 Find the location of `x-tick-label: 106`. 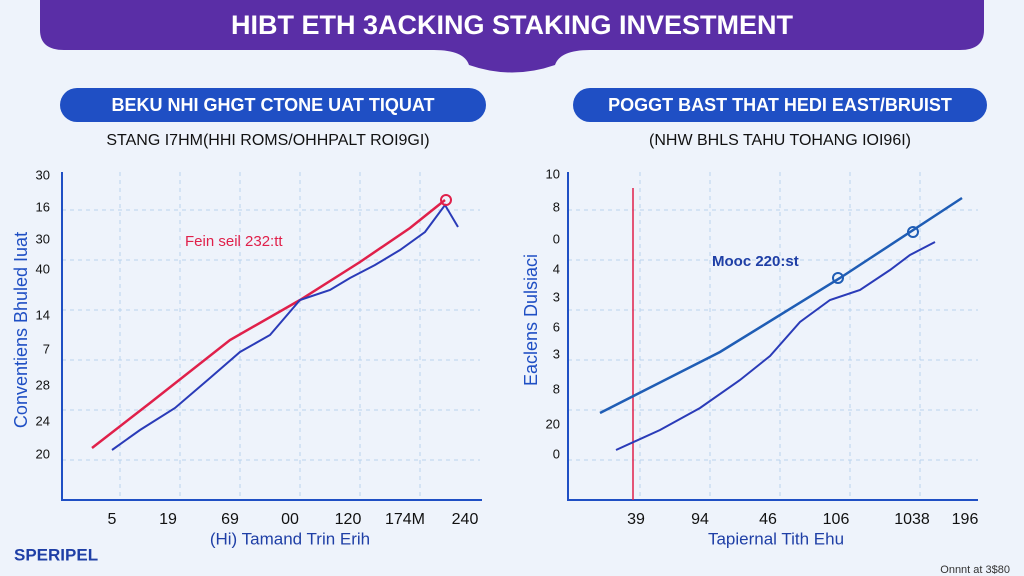

x-tick-label: 106 is located at coordinates (836, 519).